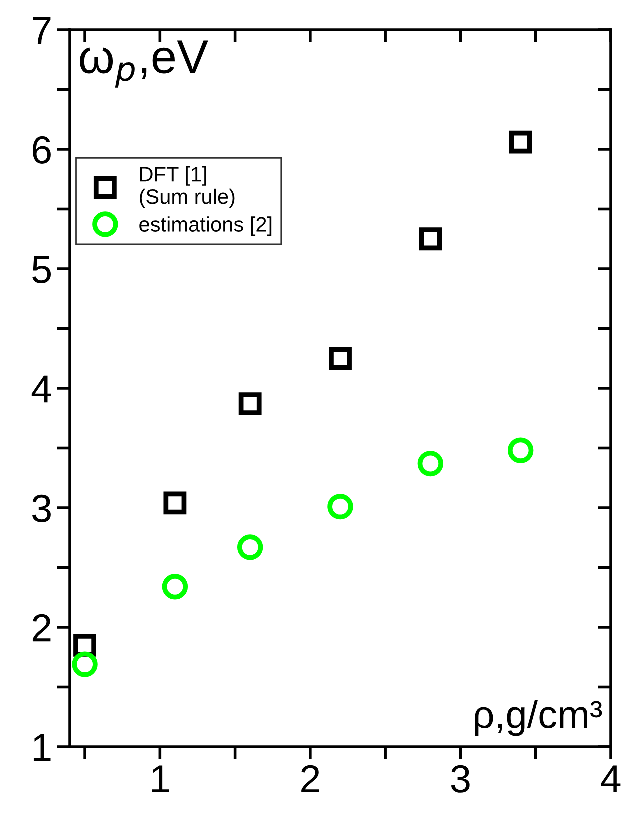  Describe the element at coordinates (144, 64) in the screenshot. I see `y-axis-title: ω$_{p}$,eV` at that location.